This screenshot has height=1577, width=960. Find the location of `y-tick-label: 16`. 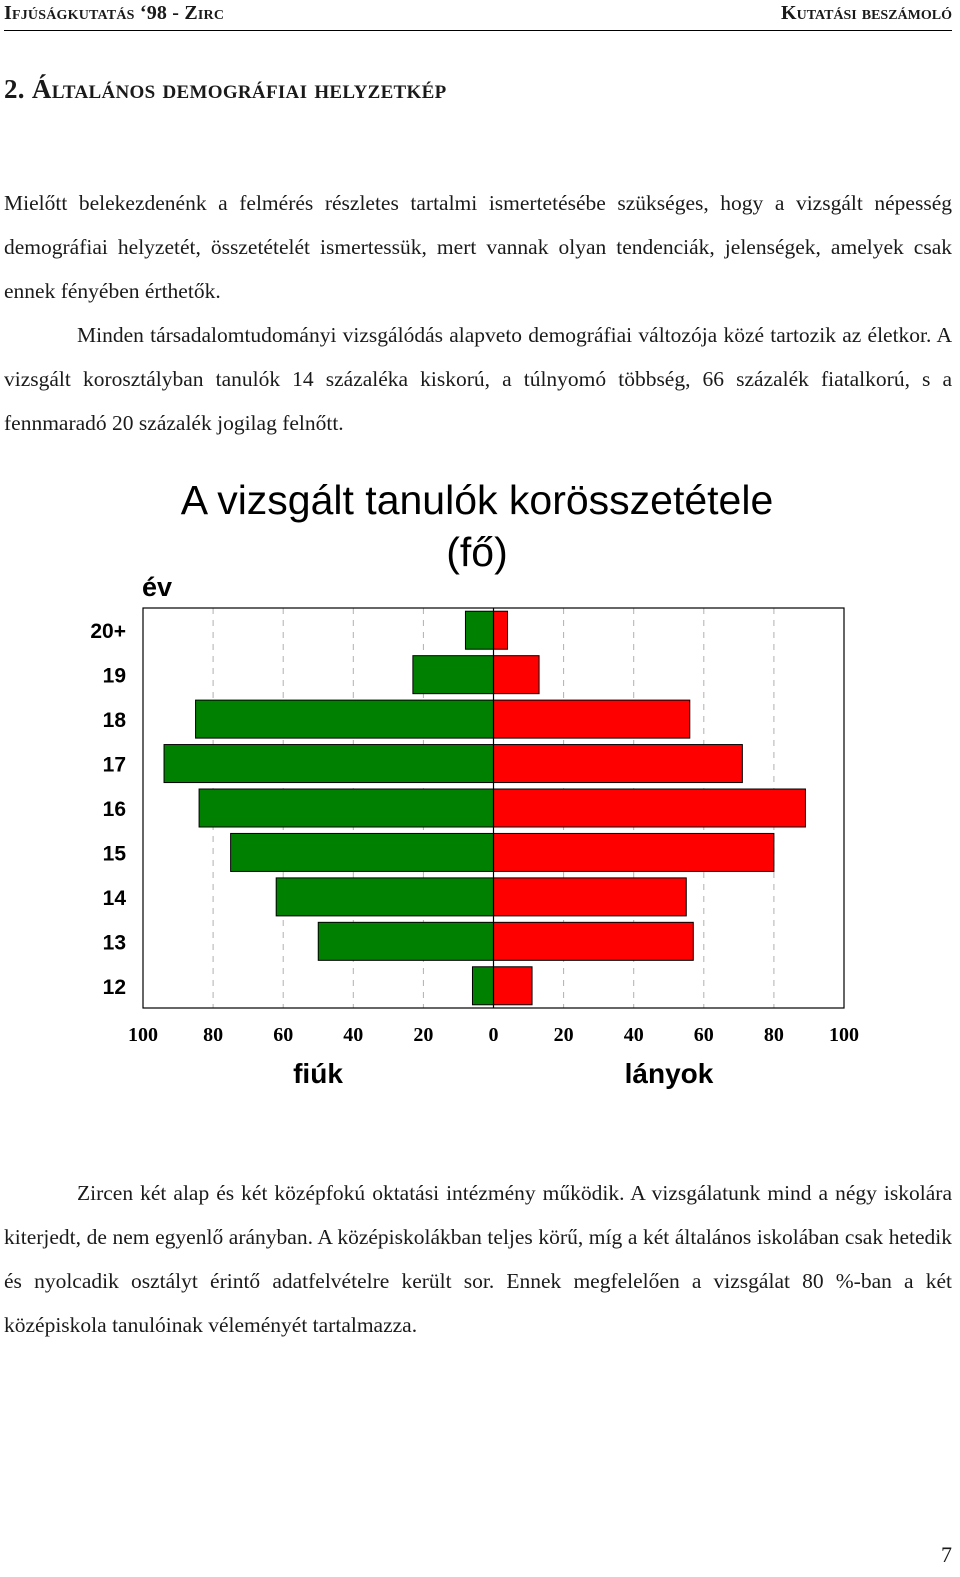

y-tick-label: 16 is located at coordinates (114, 809).